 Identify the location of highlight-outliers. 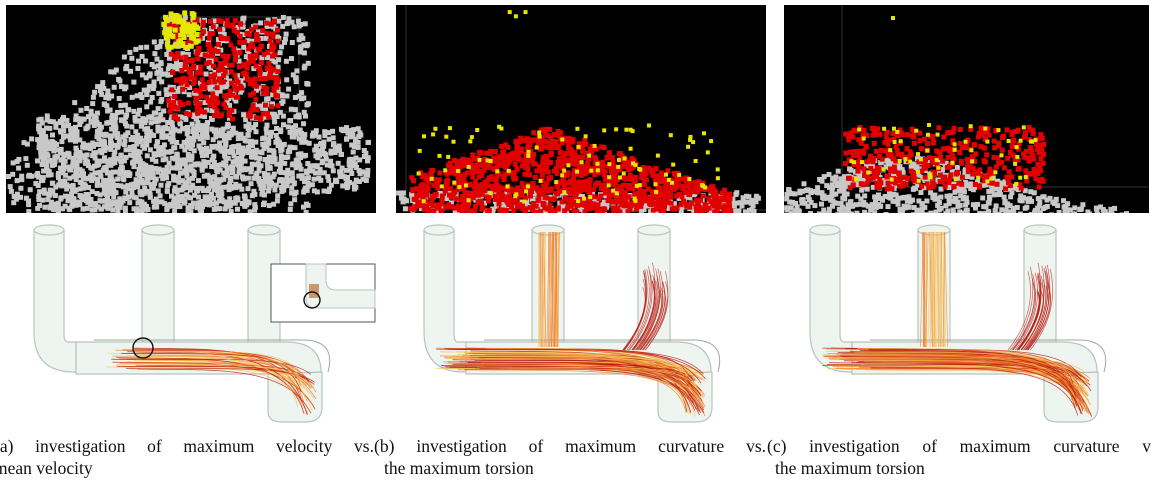
(517, 14).